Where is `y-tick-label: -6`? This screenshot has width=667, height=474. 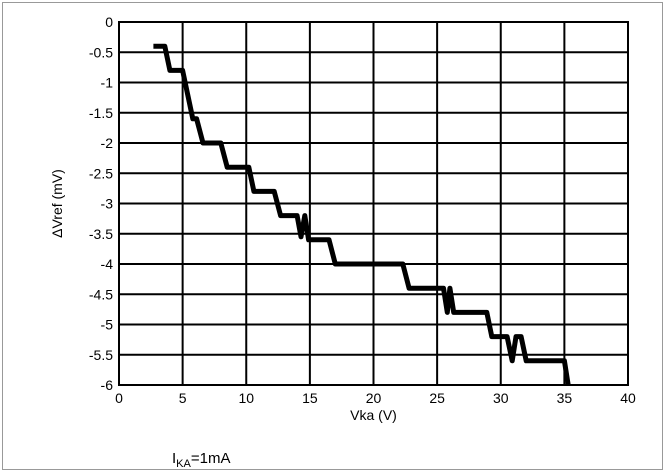 y-tick-label: -6 is located at coordinates (107, 385).